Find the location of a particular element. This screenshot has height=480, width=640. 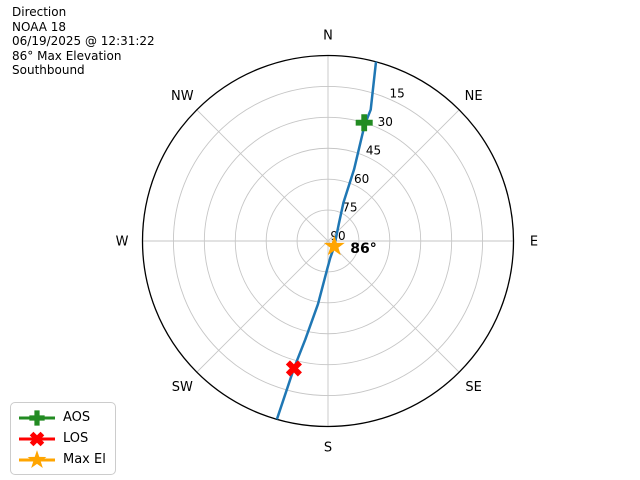

legend-label-los: LOS is located at coordinates (76, 438).